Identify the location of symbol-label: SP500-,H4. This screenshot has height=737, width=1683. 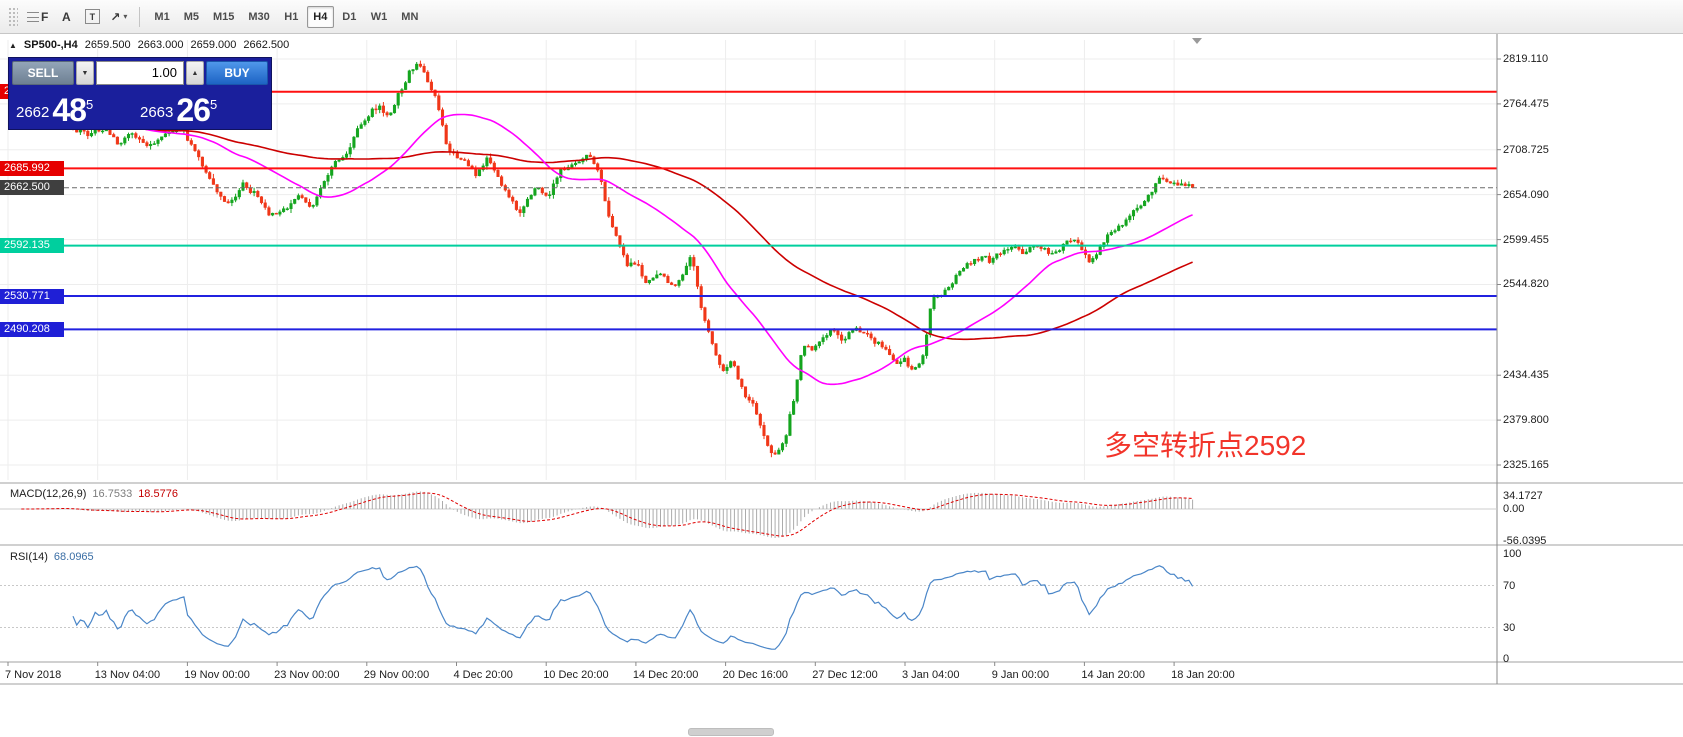
(50, 45).